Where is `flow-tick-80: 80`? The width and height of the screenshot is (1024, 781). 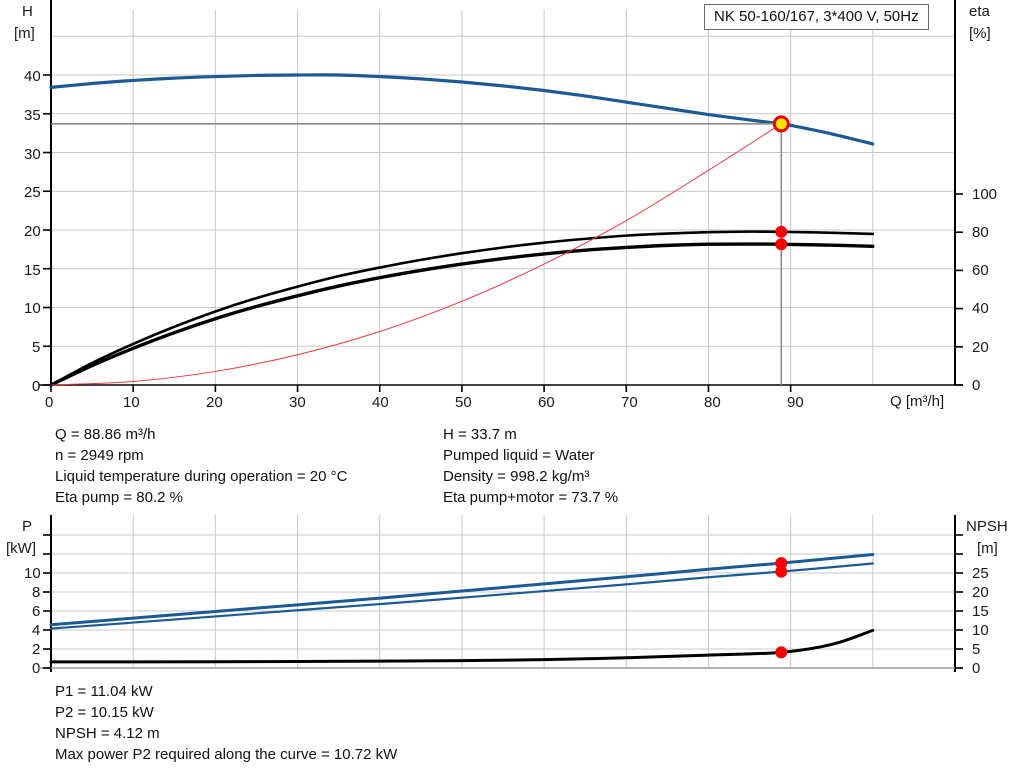
flow-tick-80: 80 is located at coordinates (712, 402).